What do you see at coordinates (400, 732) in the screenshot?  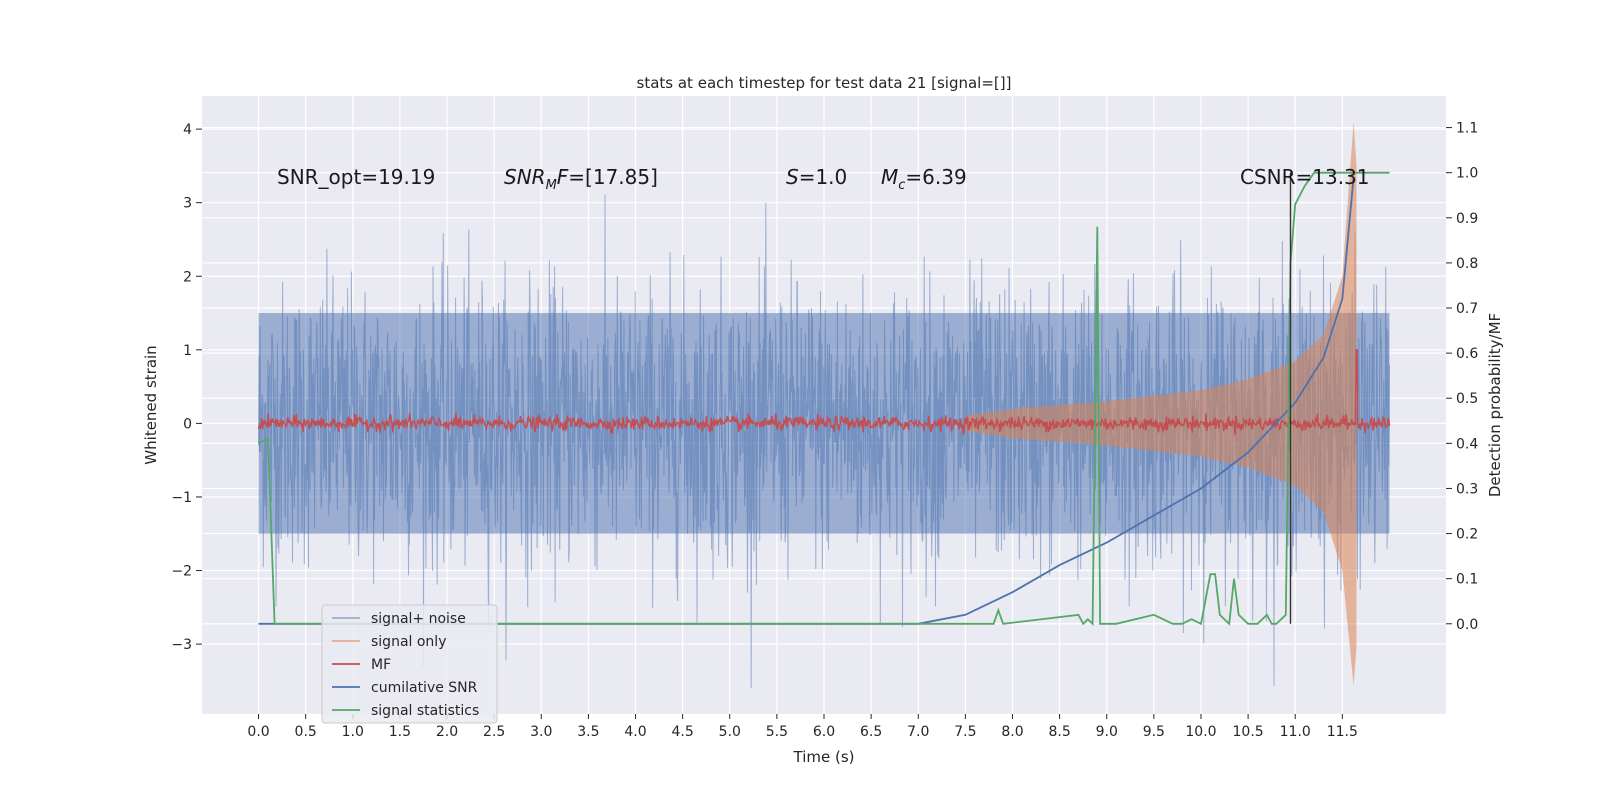 I see `x-tick-label: 1.5` at bounding box center [400, 732].